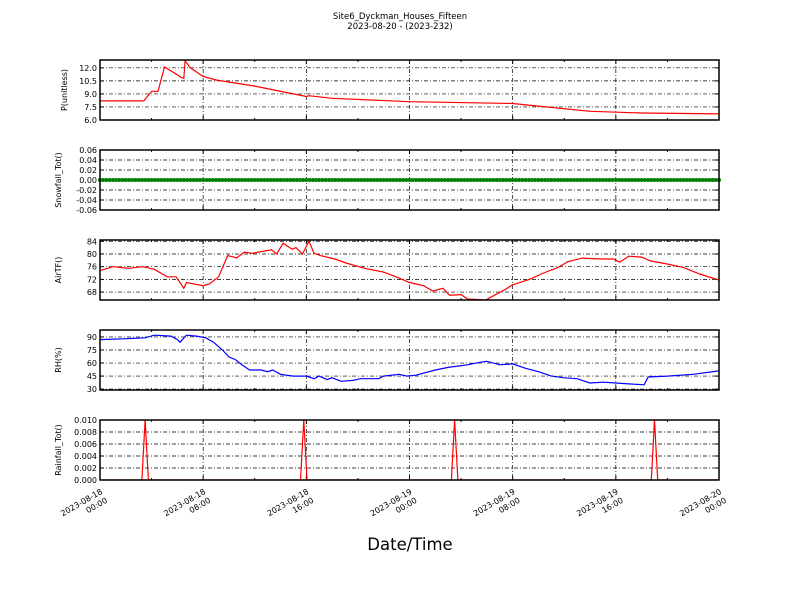 Image resolution: width=800 pixels, height=604 pixels. What do you see at coordinates (88, 180) in the screenshot?
I see `y-tick-label: 0.00` at bounding box center [88, 180].